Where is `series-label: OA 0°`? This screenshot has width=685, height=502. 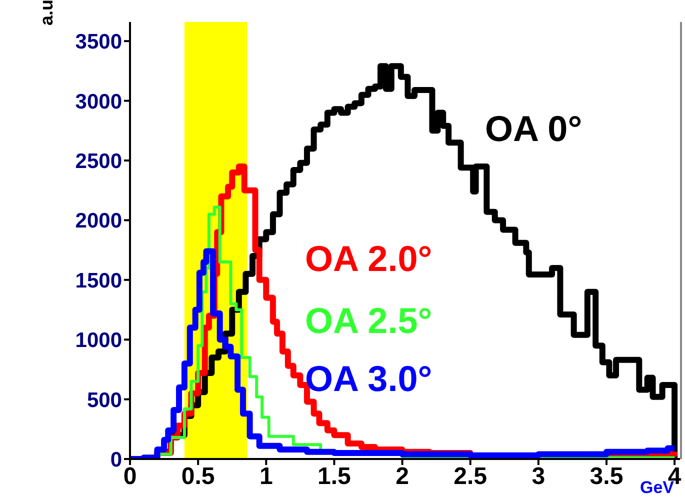 series-label: OA 0° is located at coordinates (533, 129).